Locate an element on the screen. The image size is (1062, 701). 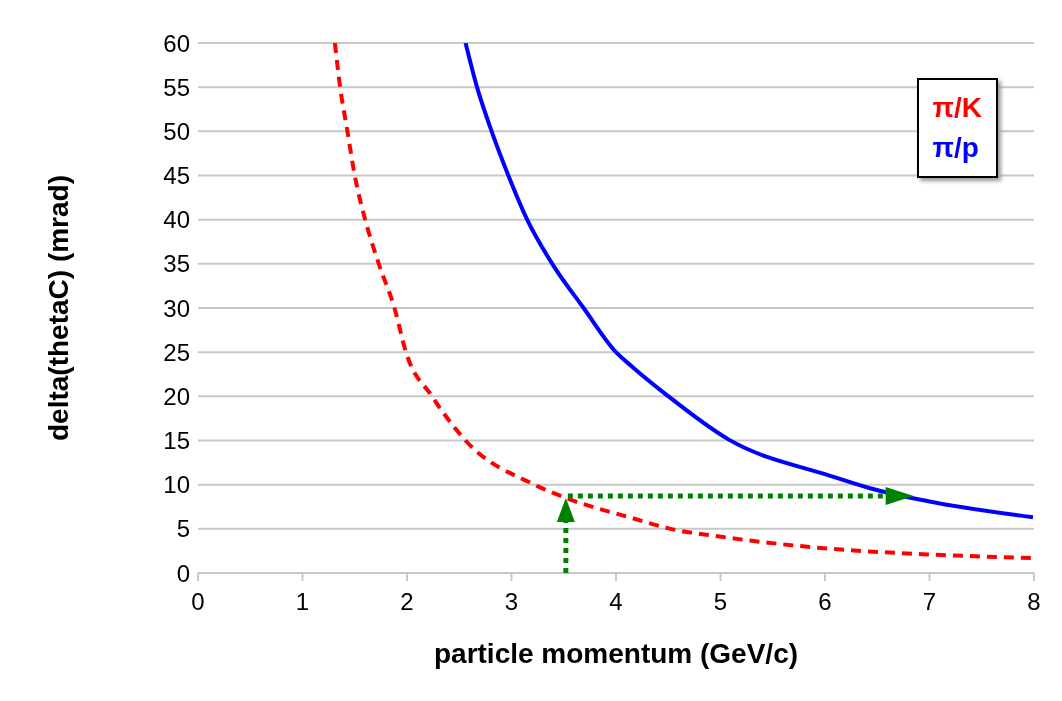
y-tick-label: 40 is located at coordinates (176, 220).